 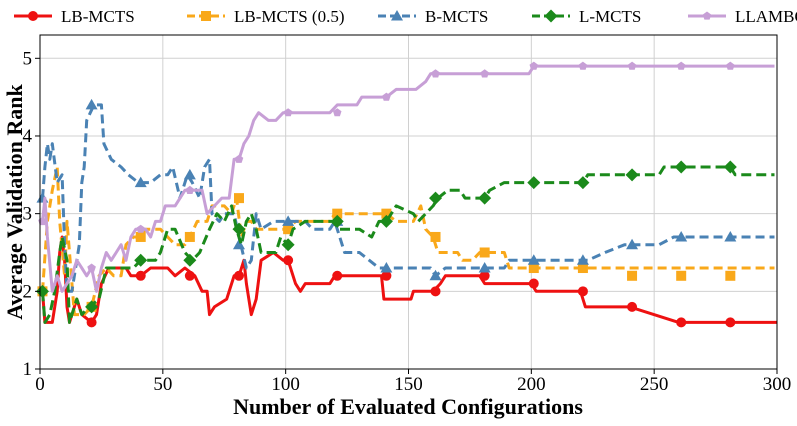 I want to click on legend-label: LB-MCTS (0.5), so click(x=289, y=16).